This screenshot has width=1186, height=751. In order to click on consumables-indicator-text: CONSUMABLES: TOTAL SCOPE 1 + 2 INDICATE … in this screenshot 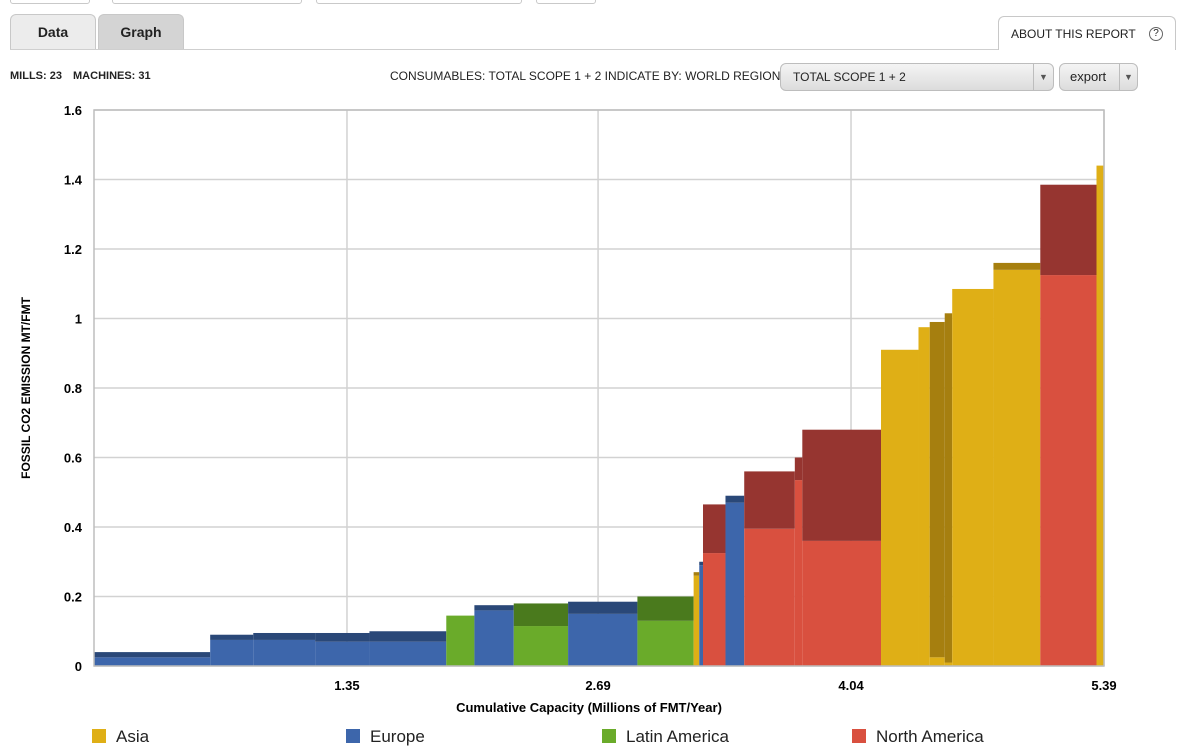, I will do `click(585, 76)`.